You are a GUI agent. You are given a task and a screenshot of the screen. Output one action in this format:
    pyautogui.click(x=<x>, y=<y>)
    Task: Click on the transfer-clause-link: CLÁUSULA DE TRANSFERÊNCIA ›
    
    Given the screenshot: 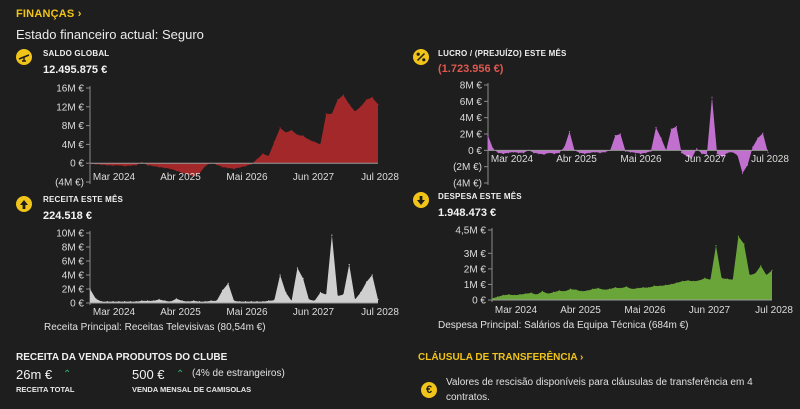 What is the action you would take?
    pyautogui.click(x=500, y=357)
    